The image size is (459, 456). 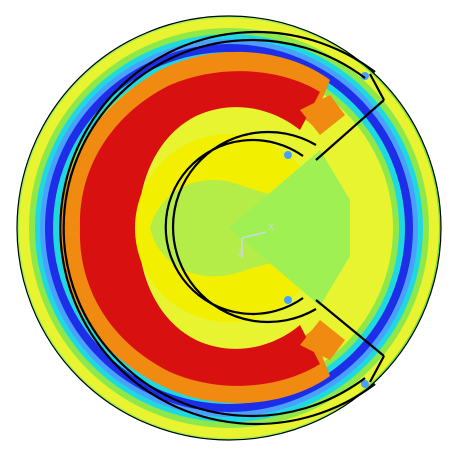 I want to click on coordinate-triad: X Z, so click(x=256, y=241).